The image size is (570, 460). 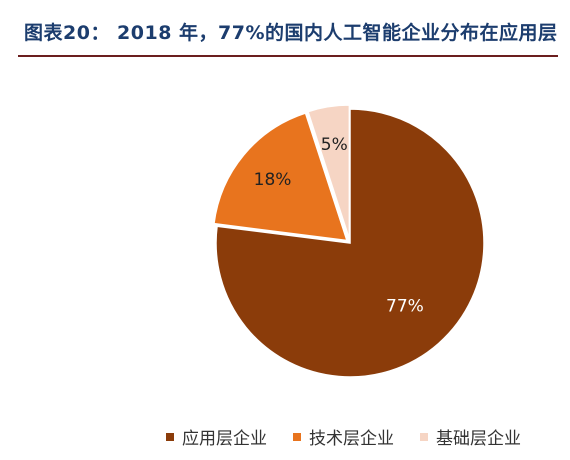 What do you see at coordinates (224, 439) in the screenshot?
I see `legend-label: 应用层企业` at bounding box center [224, 439].